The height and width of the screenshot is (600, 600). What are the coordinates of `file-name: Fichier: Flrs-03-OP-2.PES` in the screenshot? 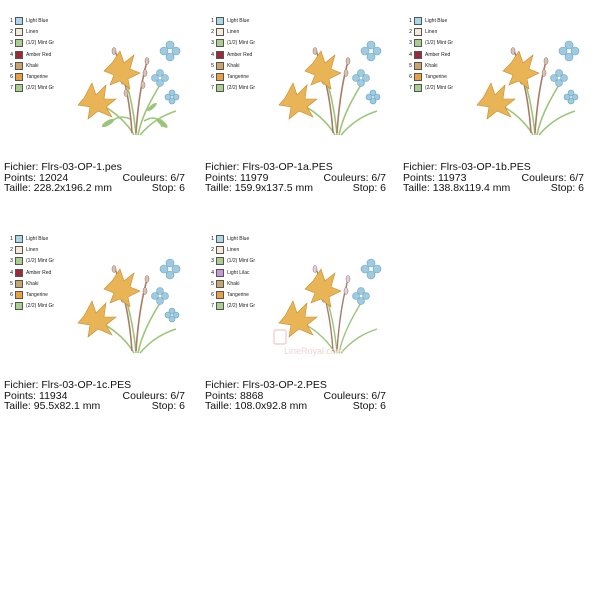 It's located at (266, 385).